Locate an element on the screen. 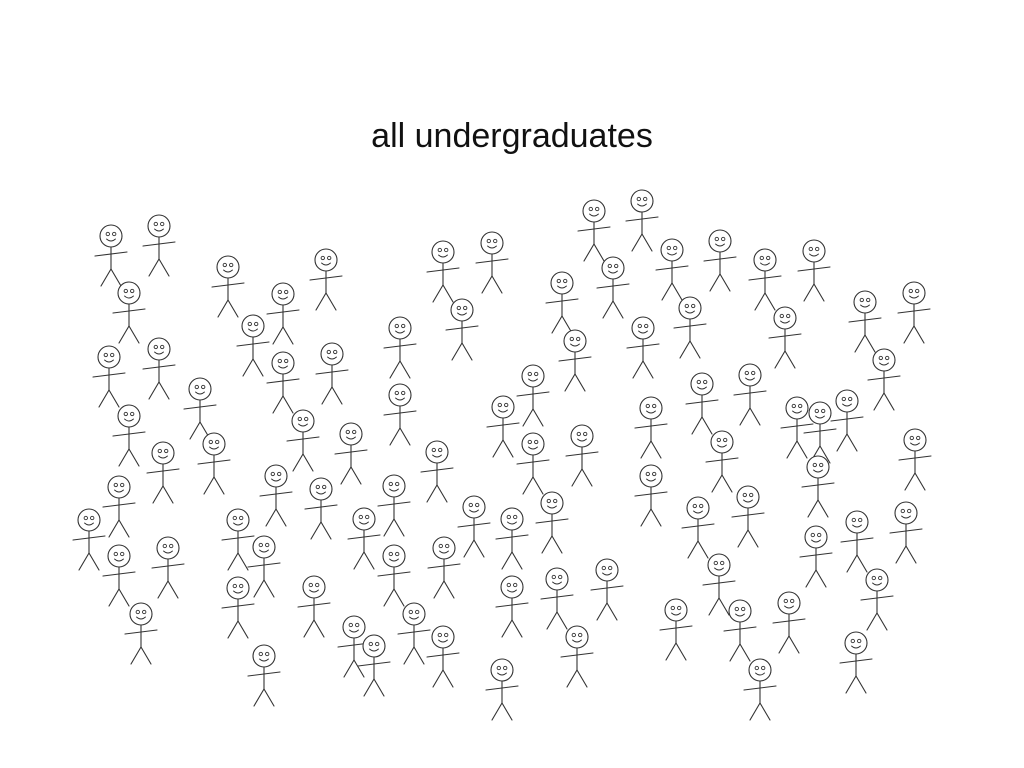 This screenshot has height=768, width=1024. slide-title: all undergraduates is located at coordinates (512, 136).